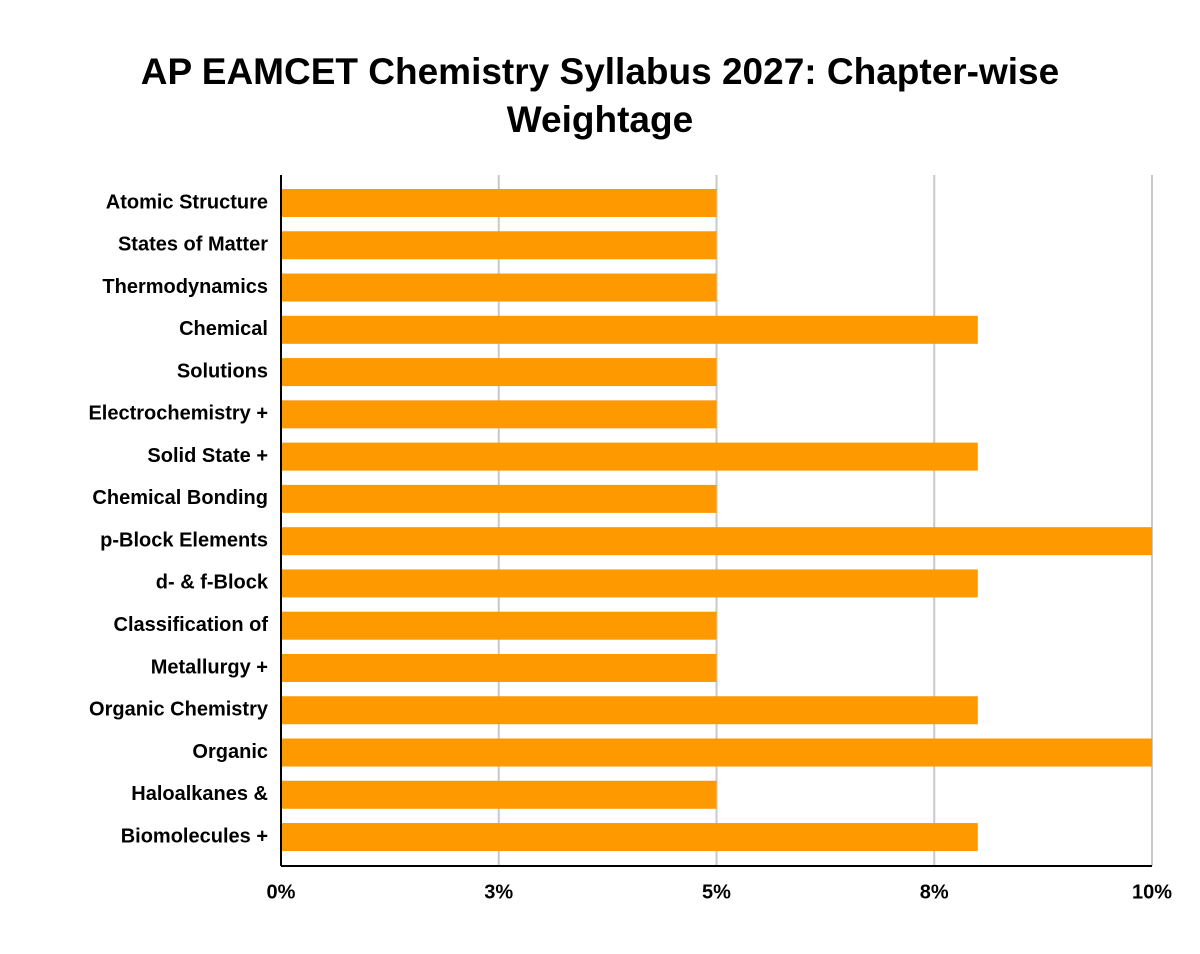 The image size is (1200, 954). I want to click on x-tick-label: 0%, so click(281, 892).